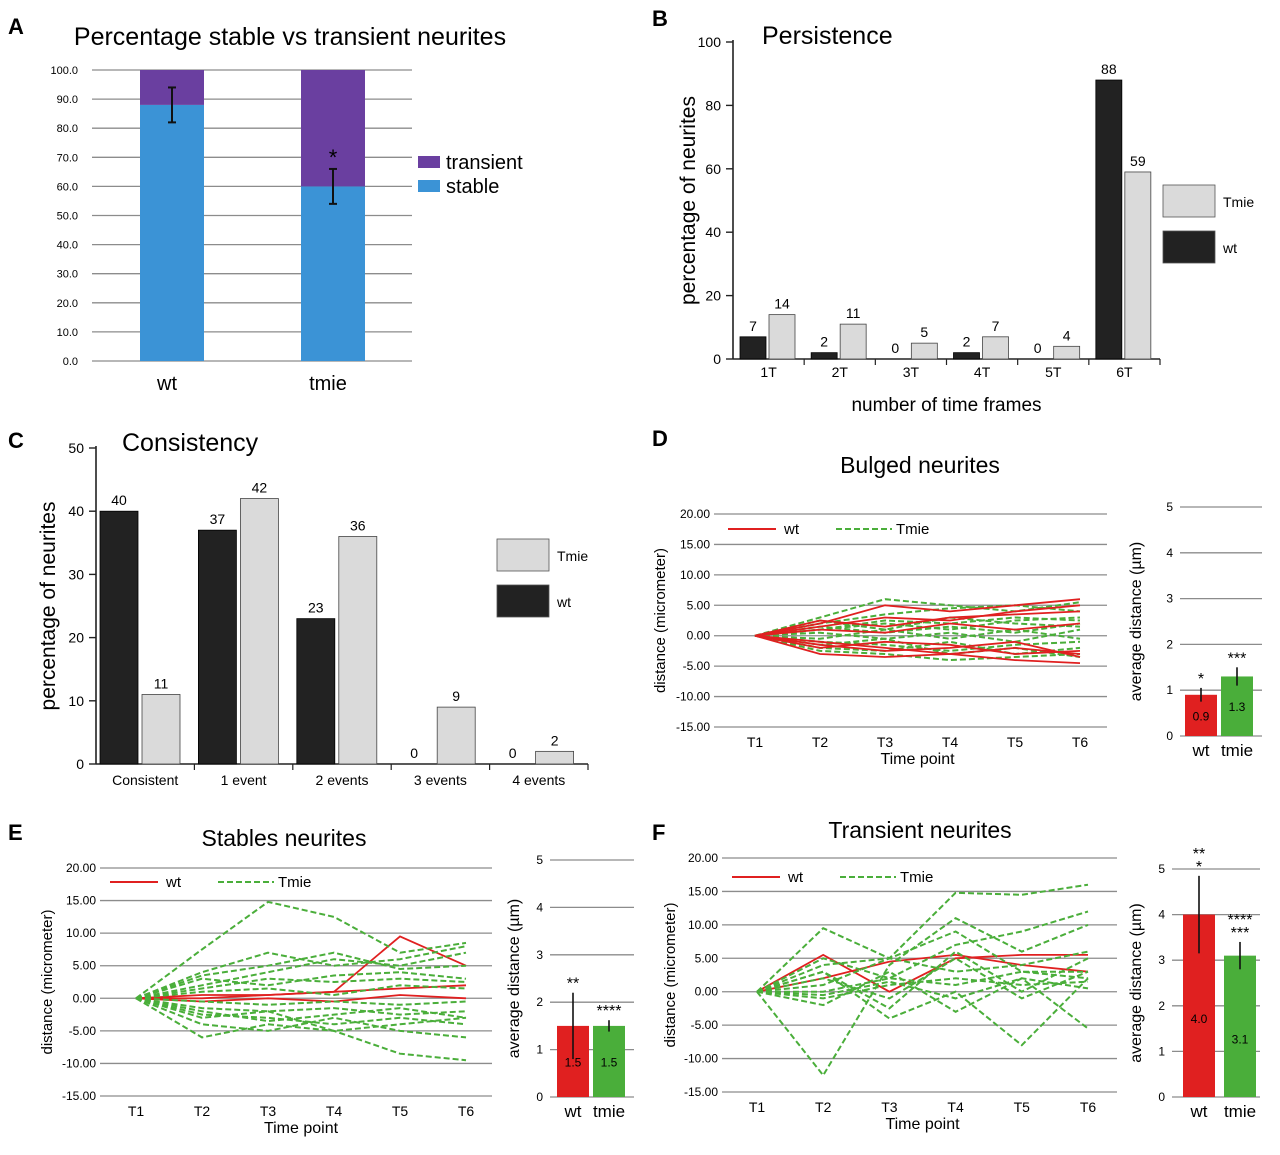 The height and width of the screenshot is (1155, 1280). Describe the element at coordinates (824, 342) in the screenshot. I see `data-label: 2` at that location.